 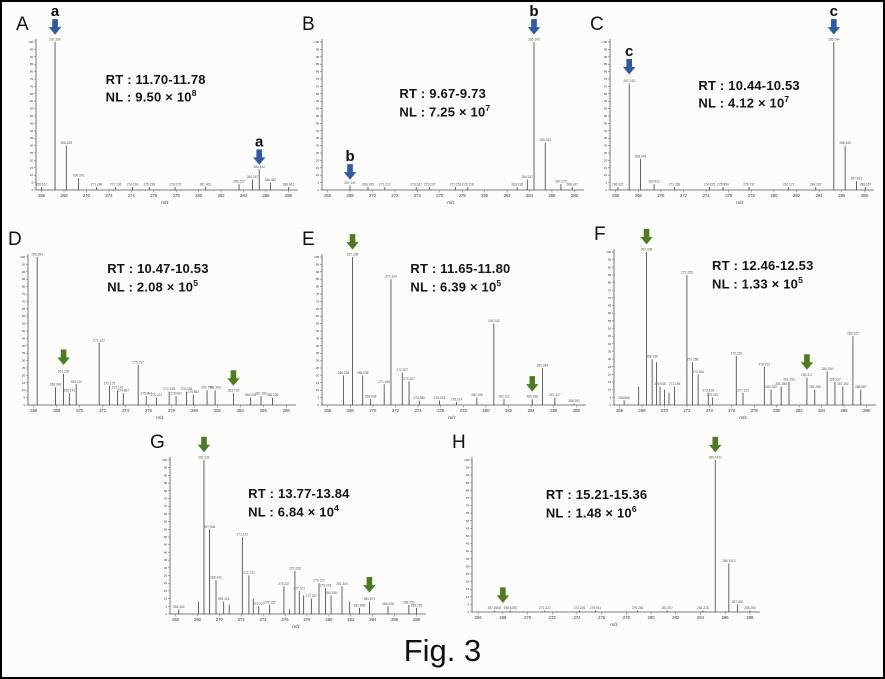 I want to click on peak-mz-label: 269.212, so click(x=76, y=382).